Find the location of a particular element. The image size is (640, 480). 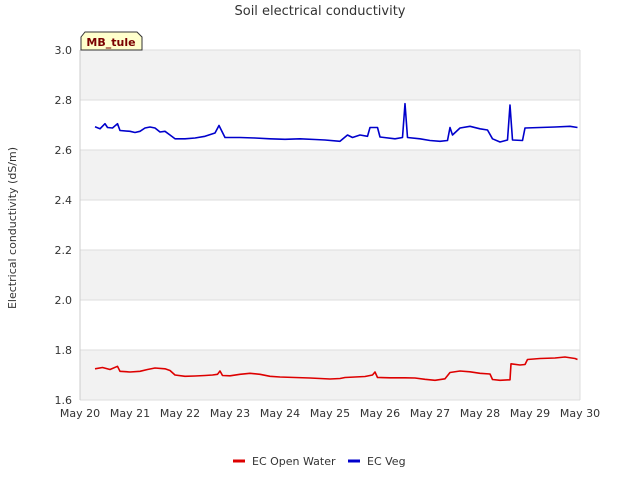

x-tick-label: May 29 is located at coordinates (530, 413).